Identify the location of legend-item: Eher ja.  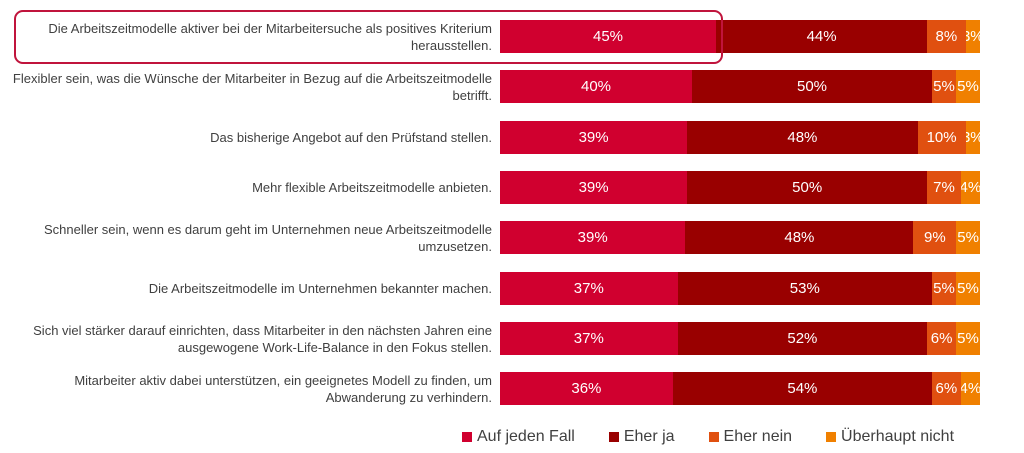
(641, 437).